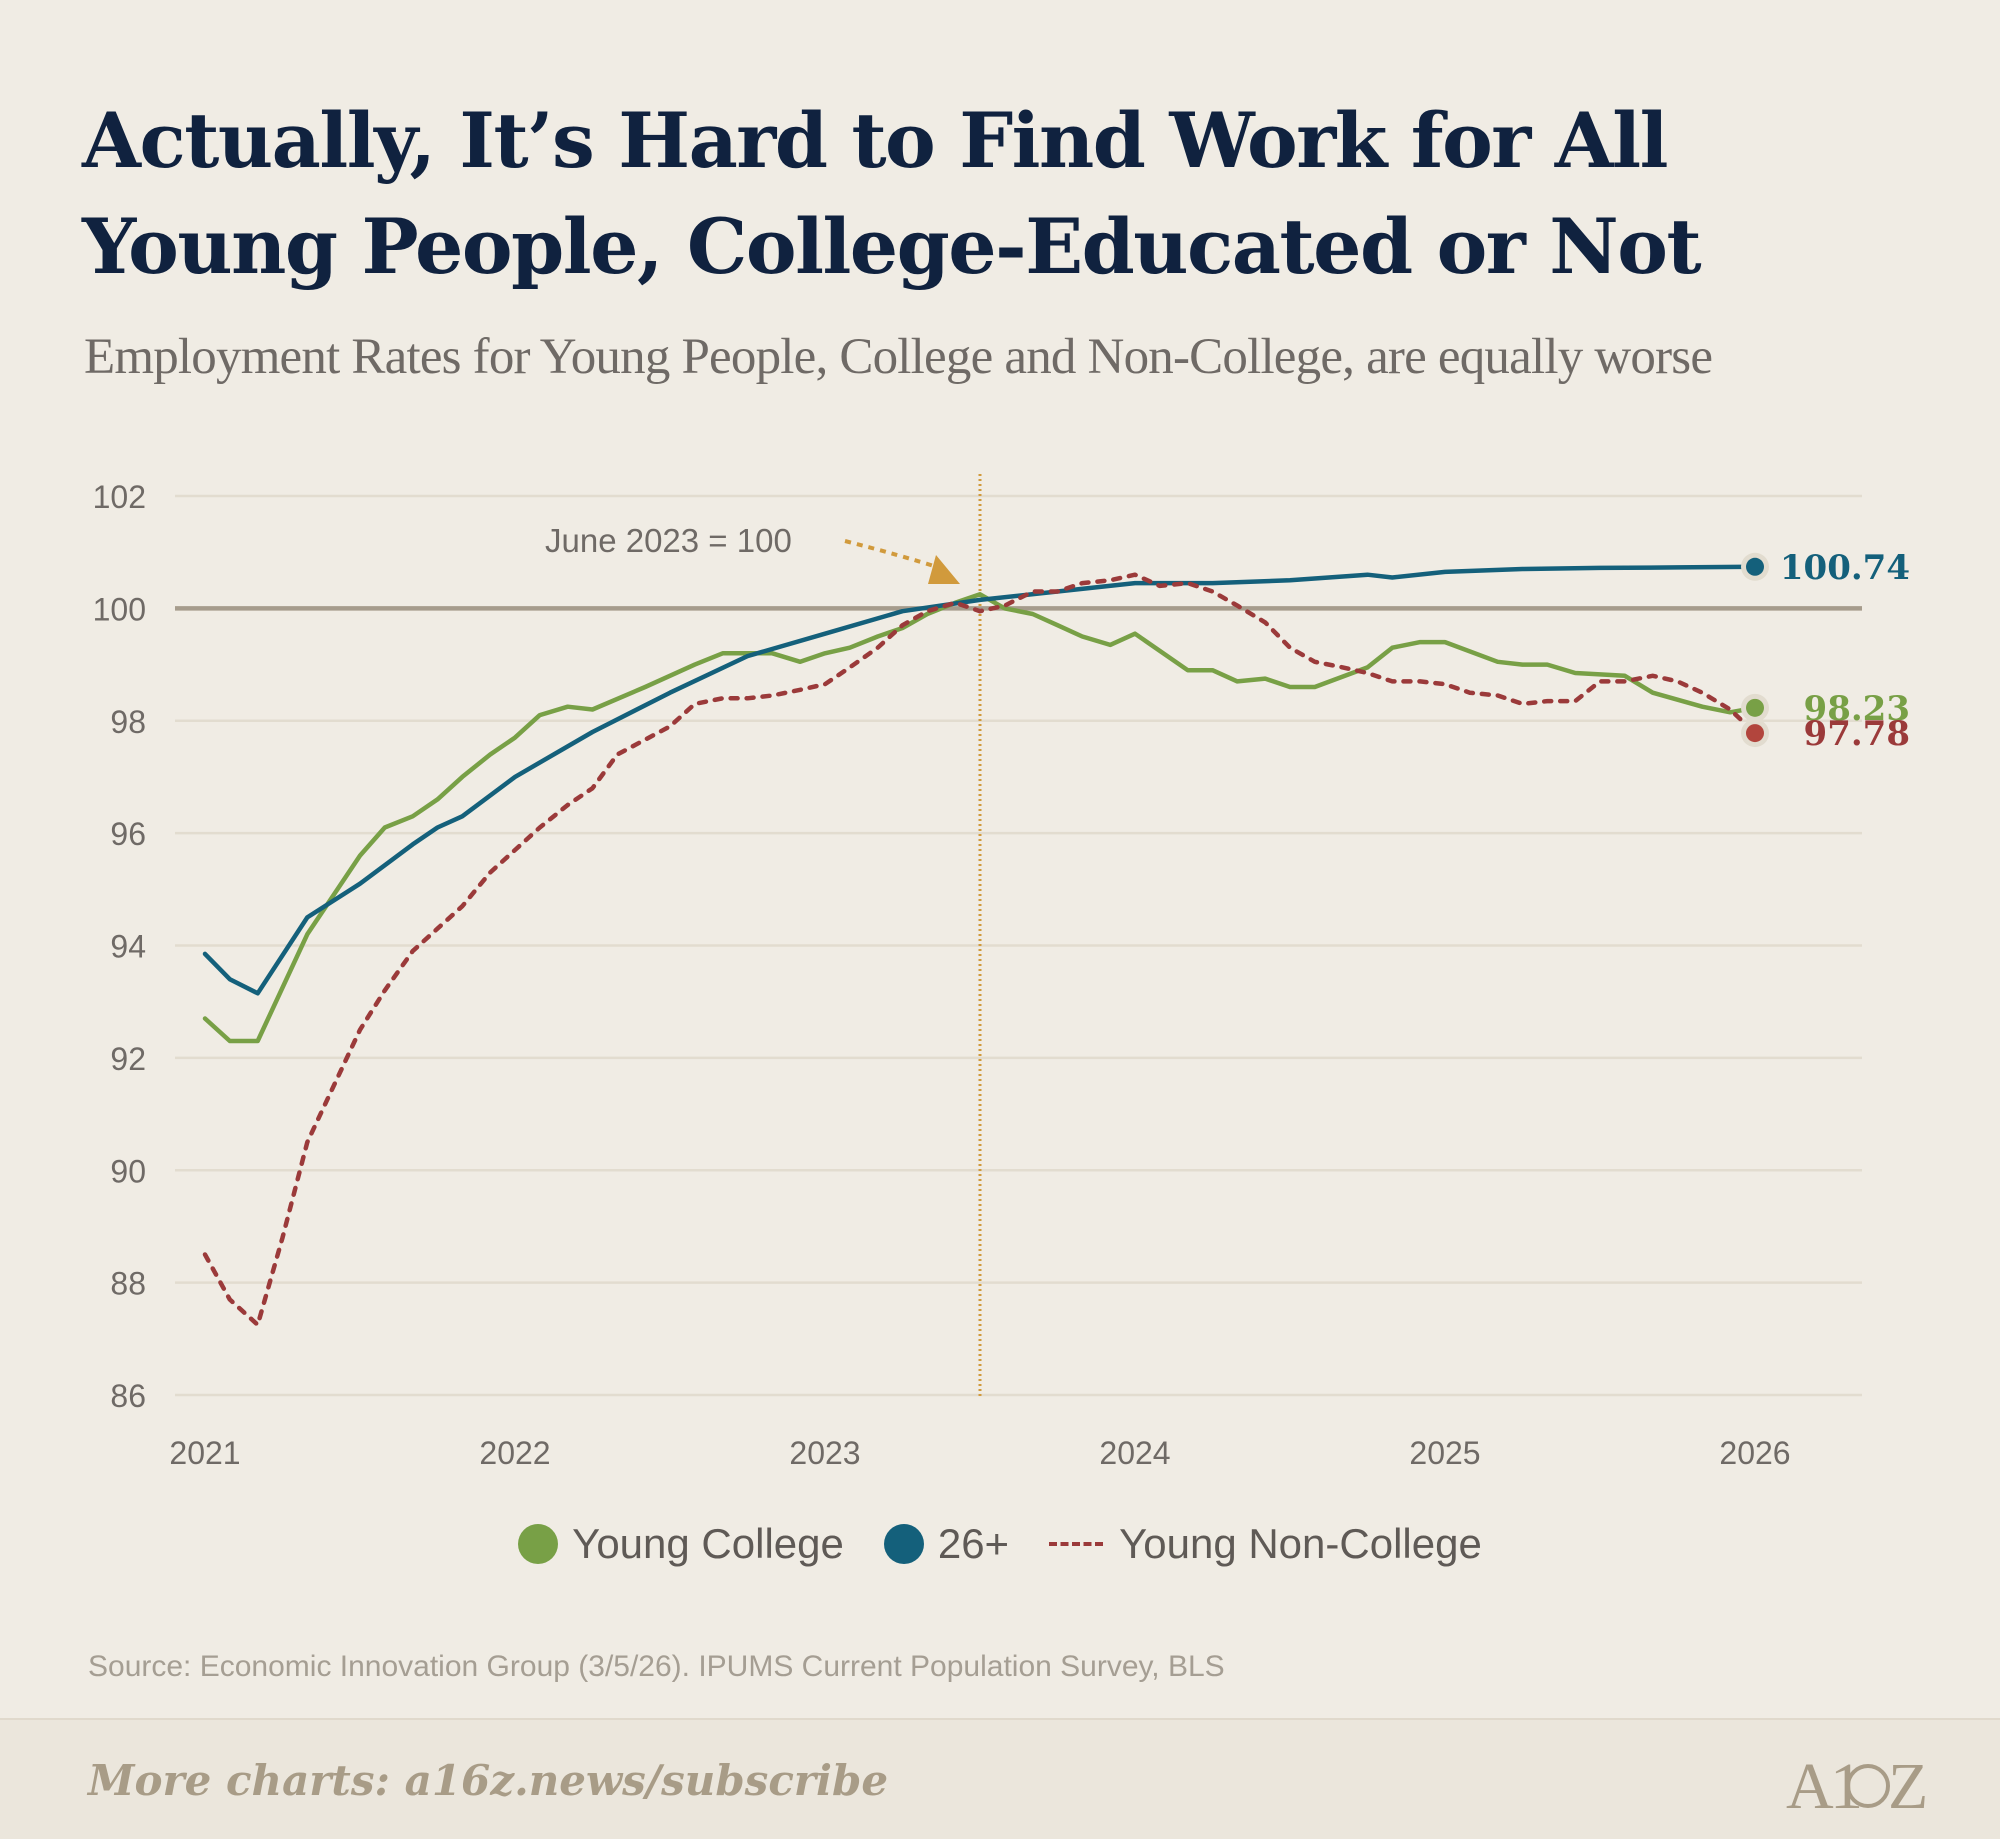 This screenshot has width=2000, height=1839. I want to click on subscribe-link: More charts: a16z.news/subscribe, so click(488, 1780).